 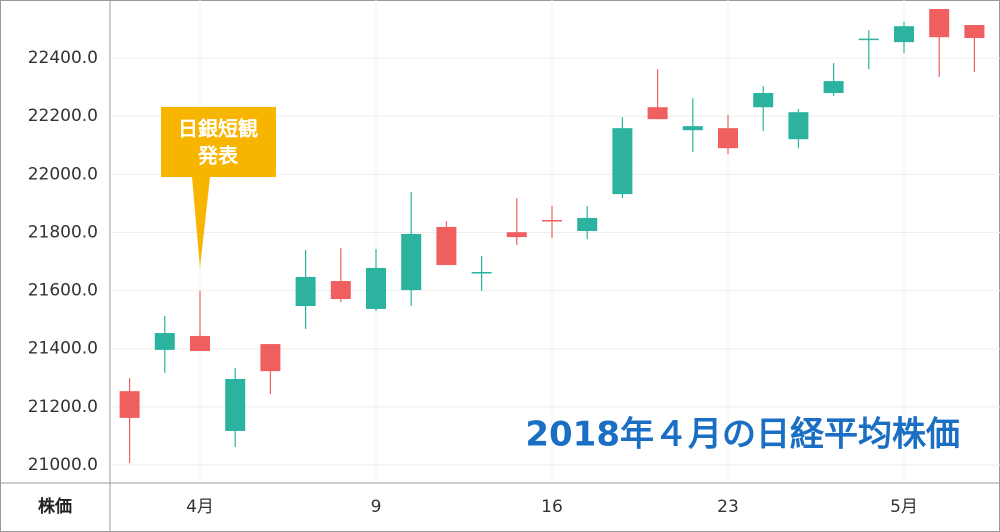 I want to click on chart-title: 2018年４月の日経平均株価, so click(x=742, y=435).